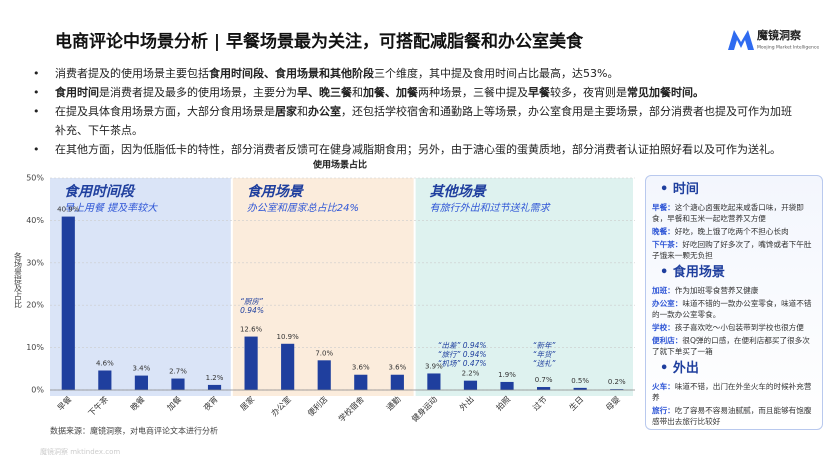  Describe the element at coordinates (174, 403) in the screenshot. I see `x-tick-label: 加餐` at that location.